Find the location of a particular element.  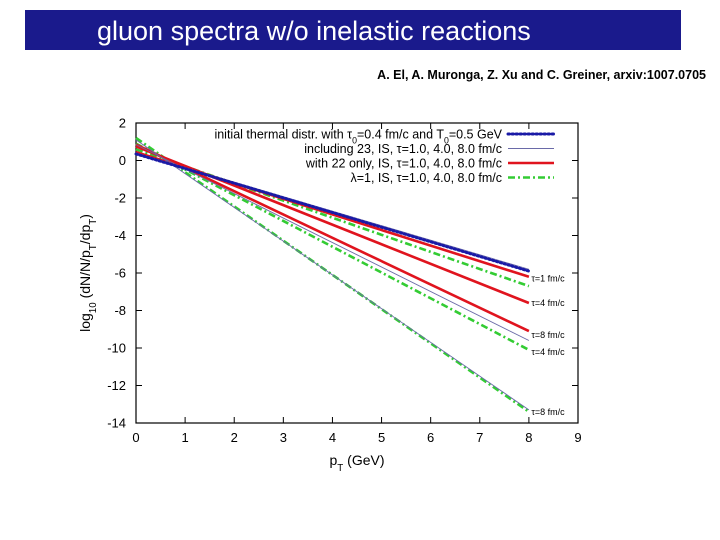

x-tick-label: 3 is located at coordinates (283, 437).